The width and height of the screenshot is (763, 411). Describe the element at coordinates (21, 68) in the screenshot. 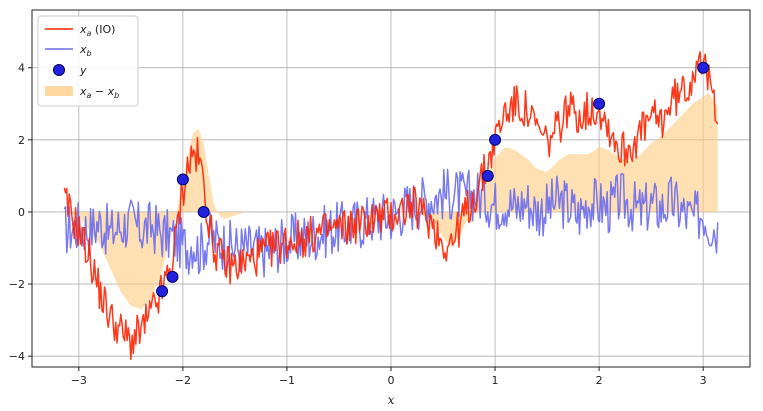

I see `y-tick-label: 4` at that location.